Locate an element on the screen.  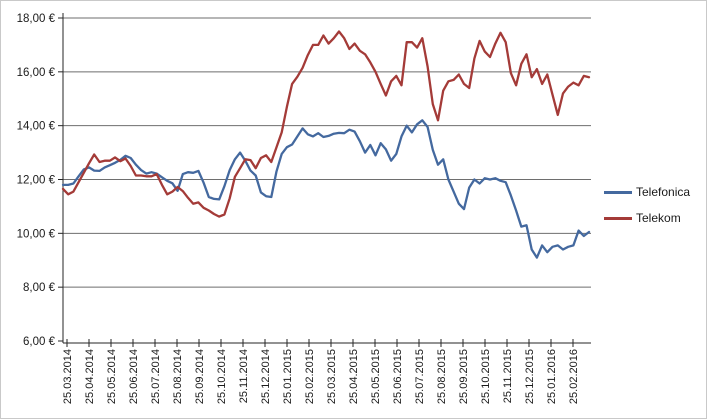
x-tick-label: 25.10.2014 is located at coordinates (222, 376).